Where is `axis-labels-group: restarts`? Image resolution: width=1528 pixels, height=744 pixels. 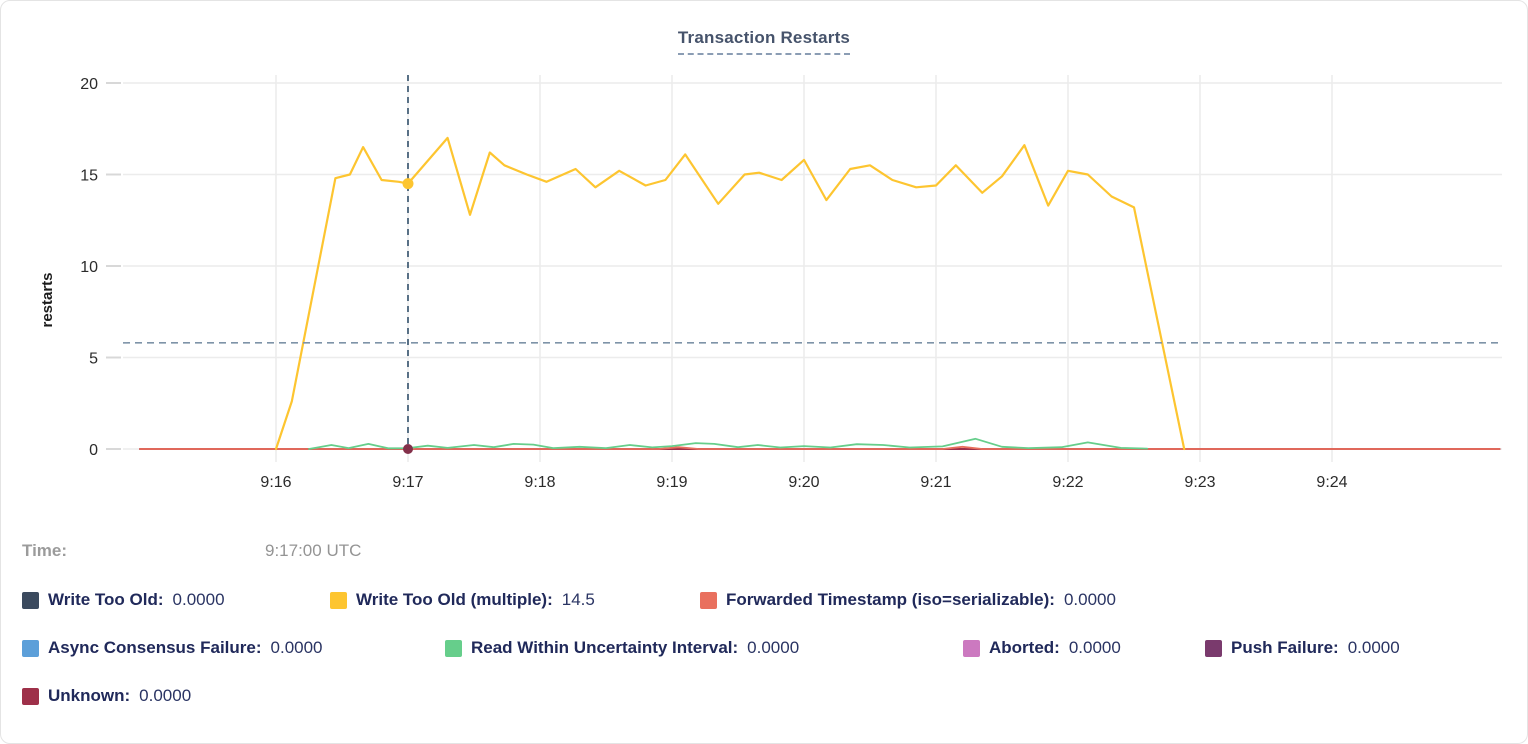 axis-labels-group: restarts is located at coordinates (47, 299).